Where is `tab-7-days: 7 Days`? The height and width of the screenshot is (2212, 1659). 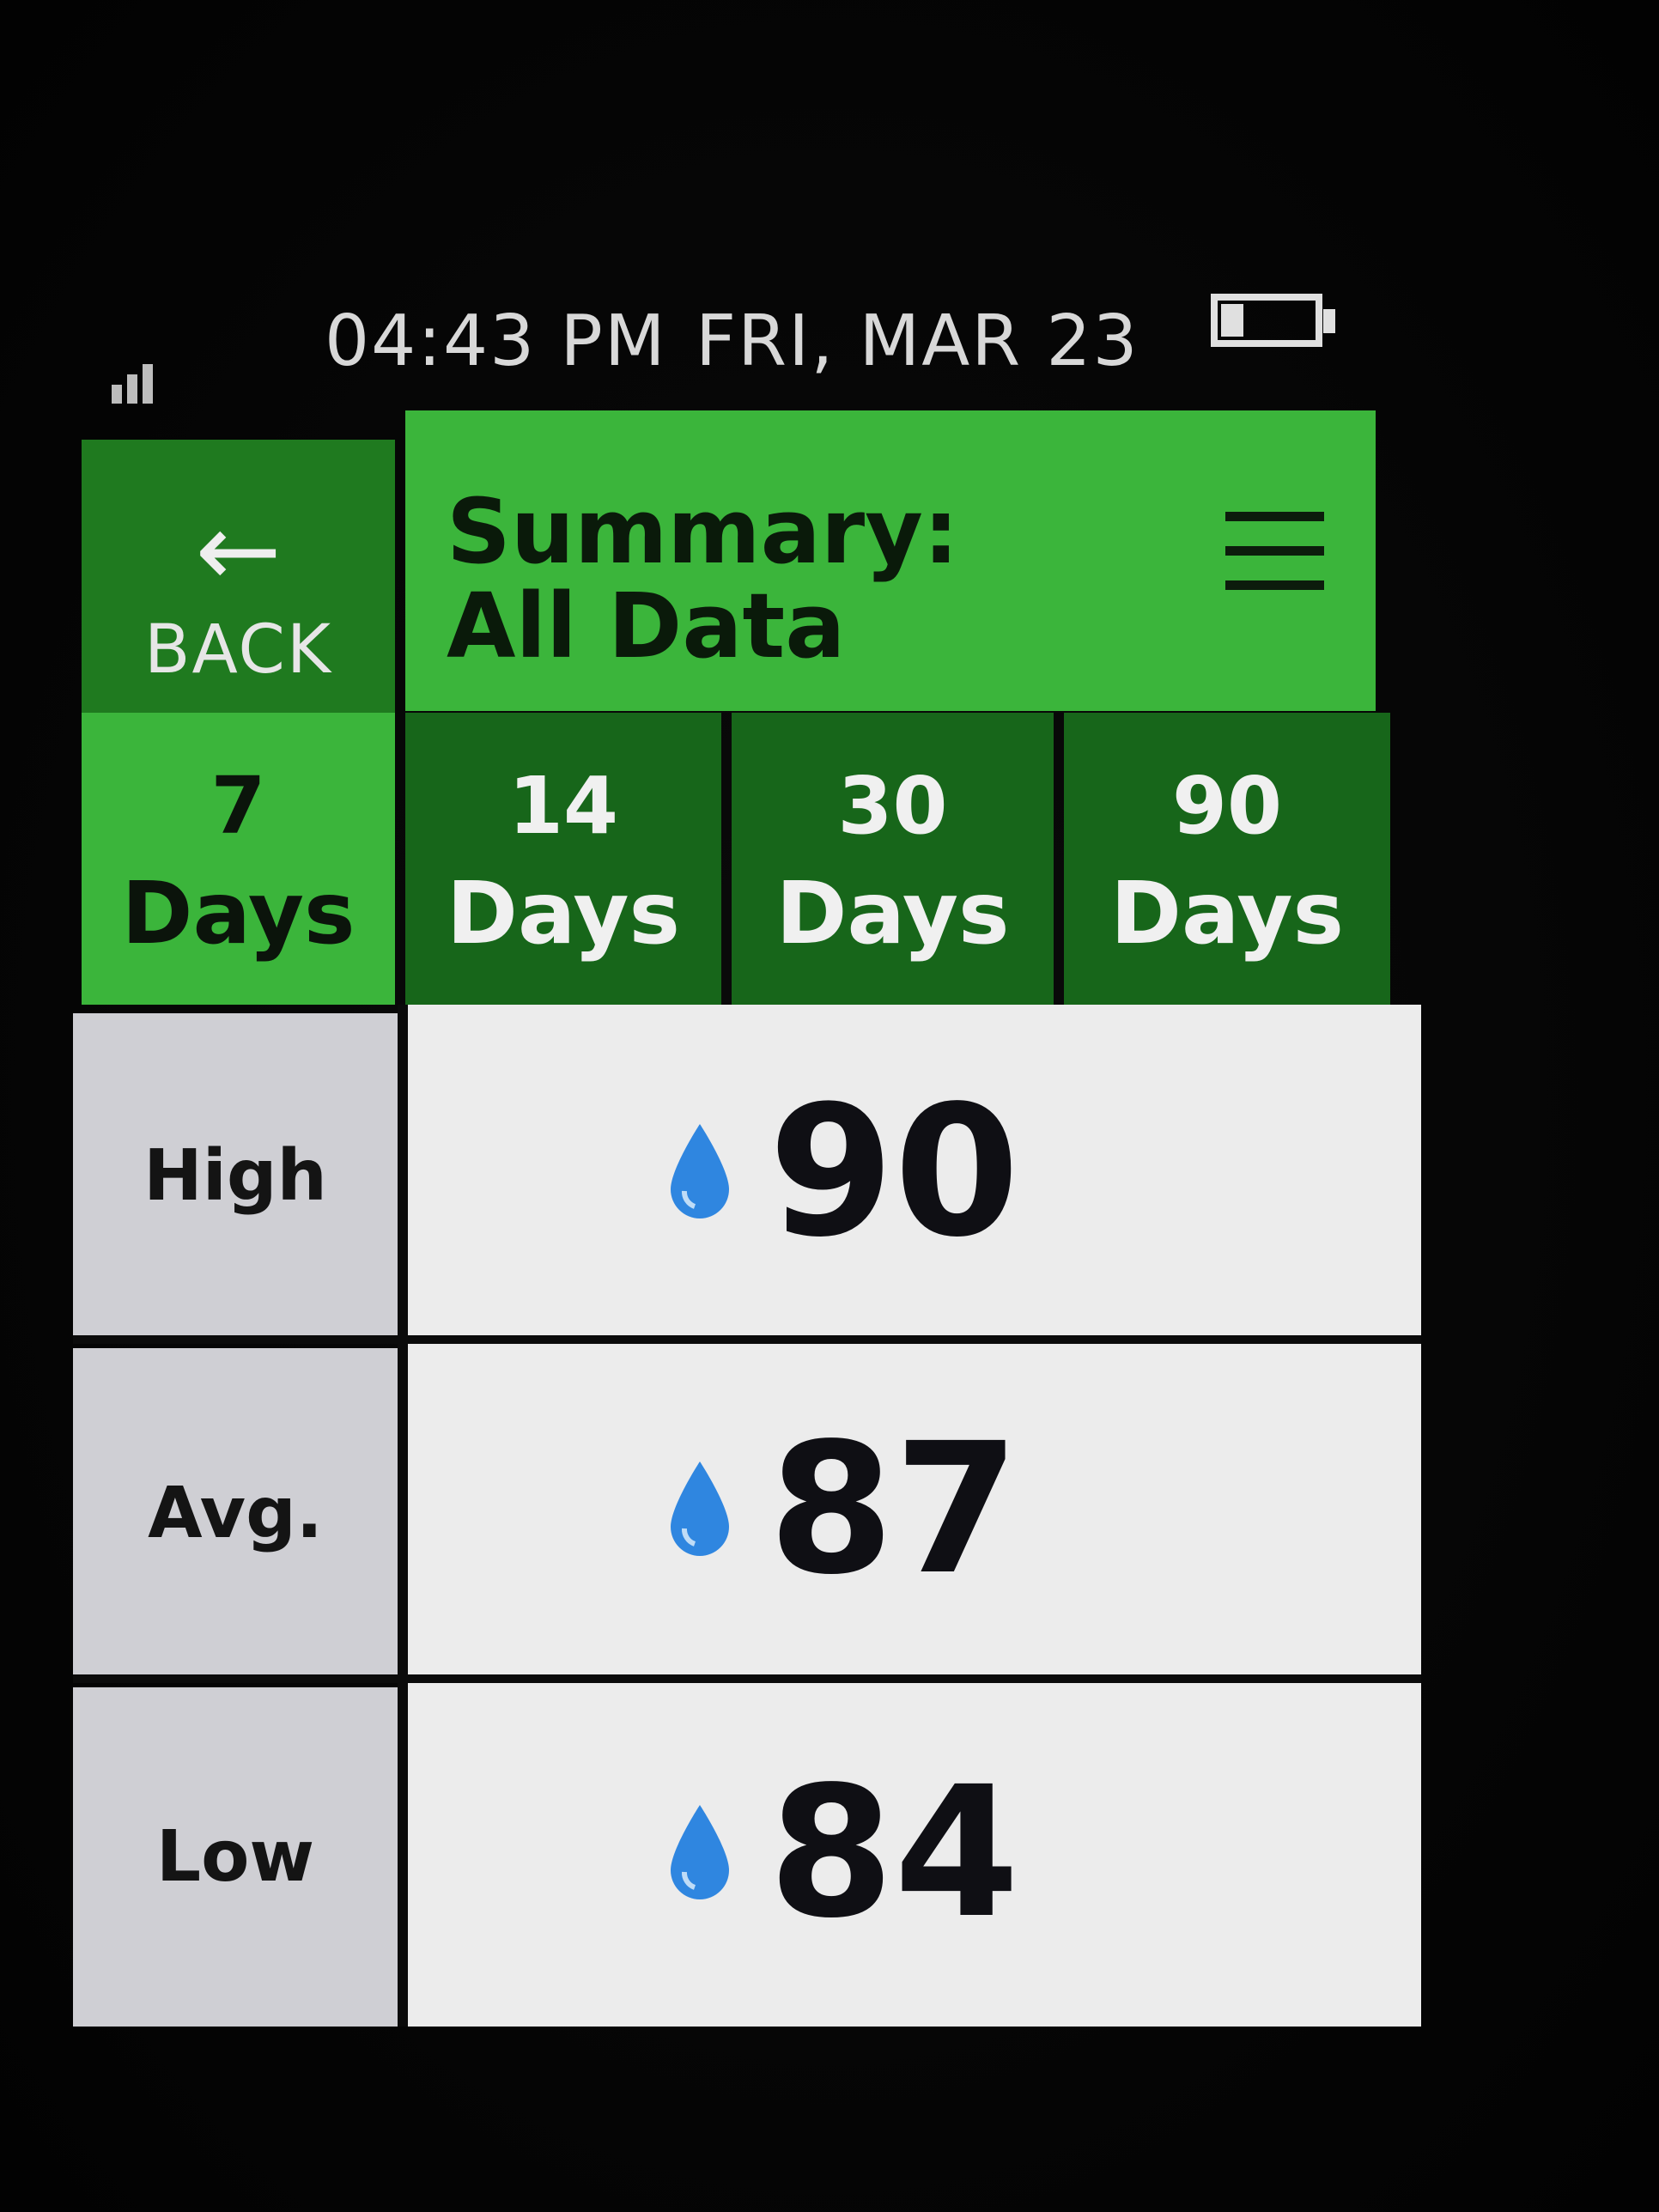
tab-7-days: 7 Days is located at coordinates (239, 859).